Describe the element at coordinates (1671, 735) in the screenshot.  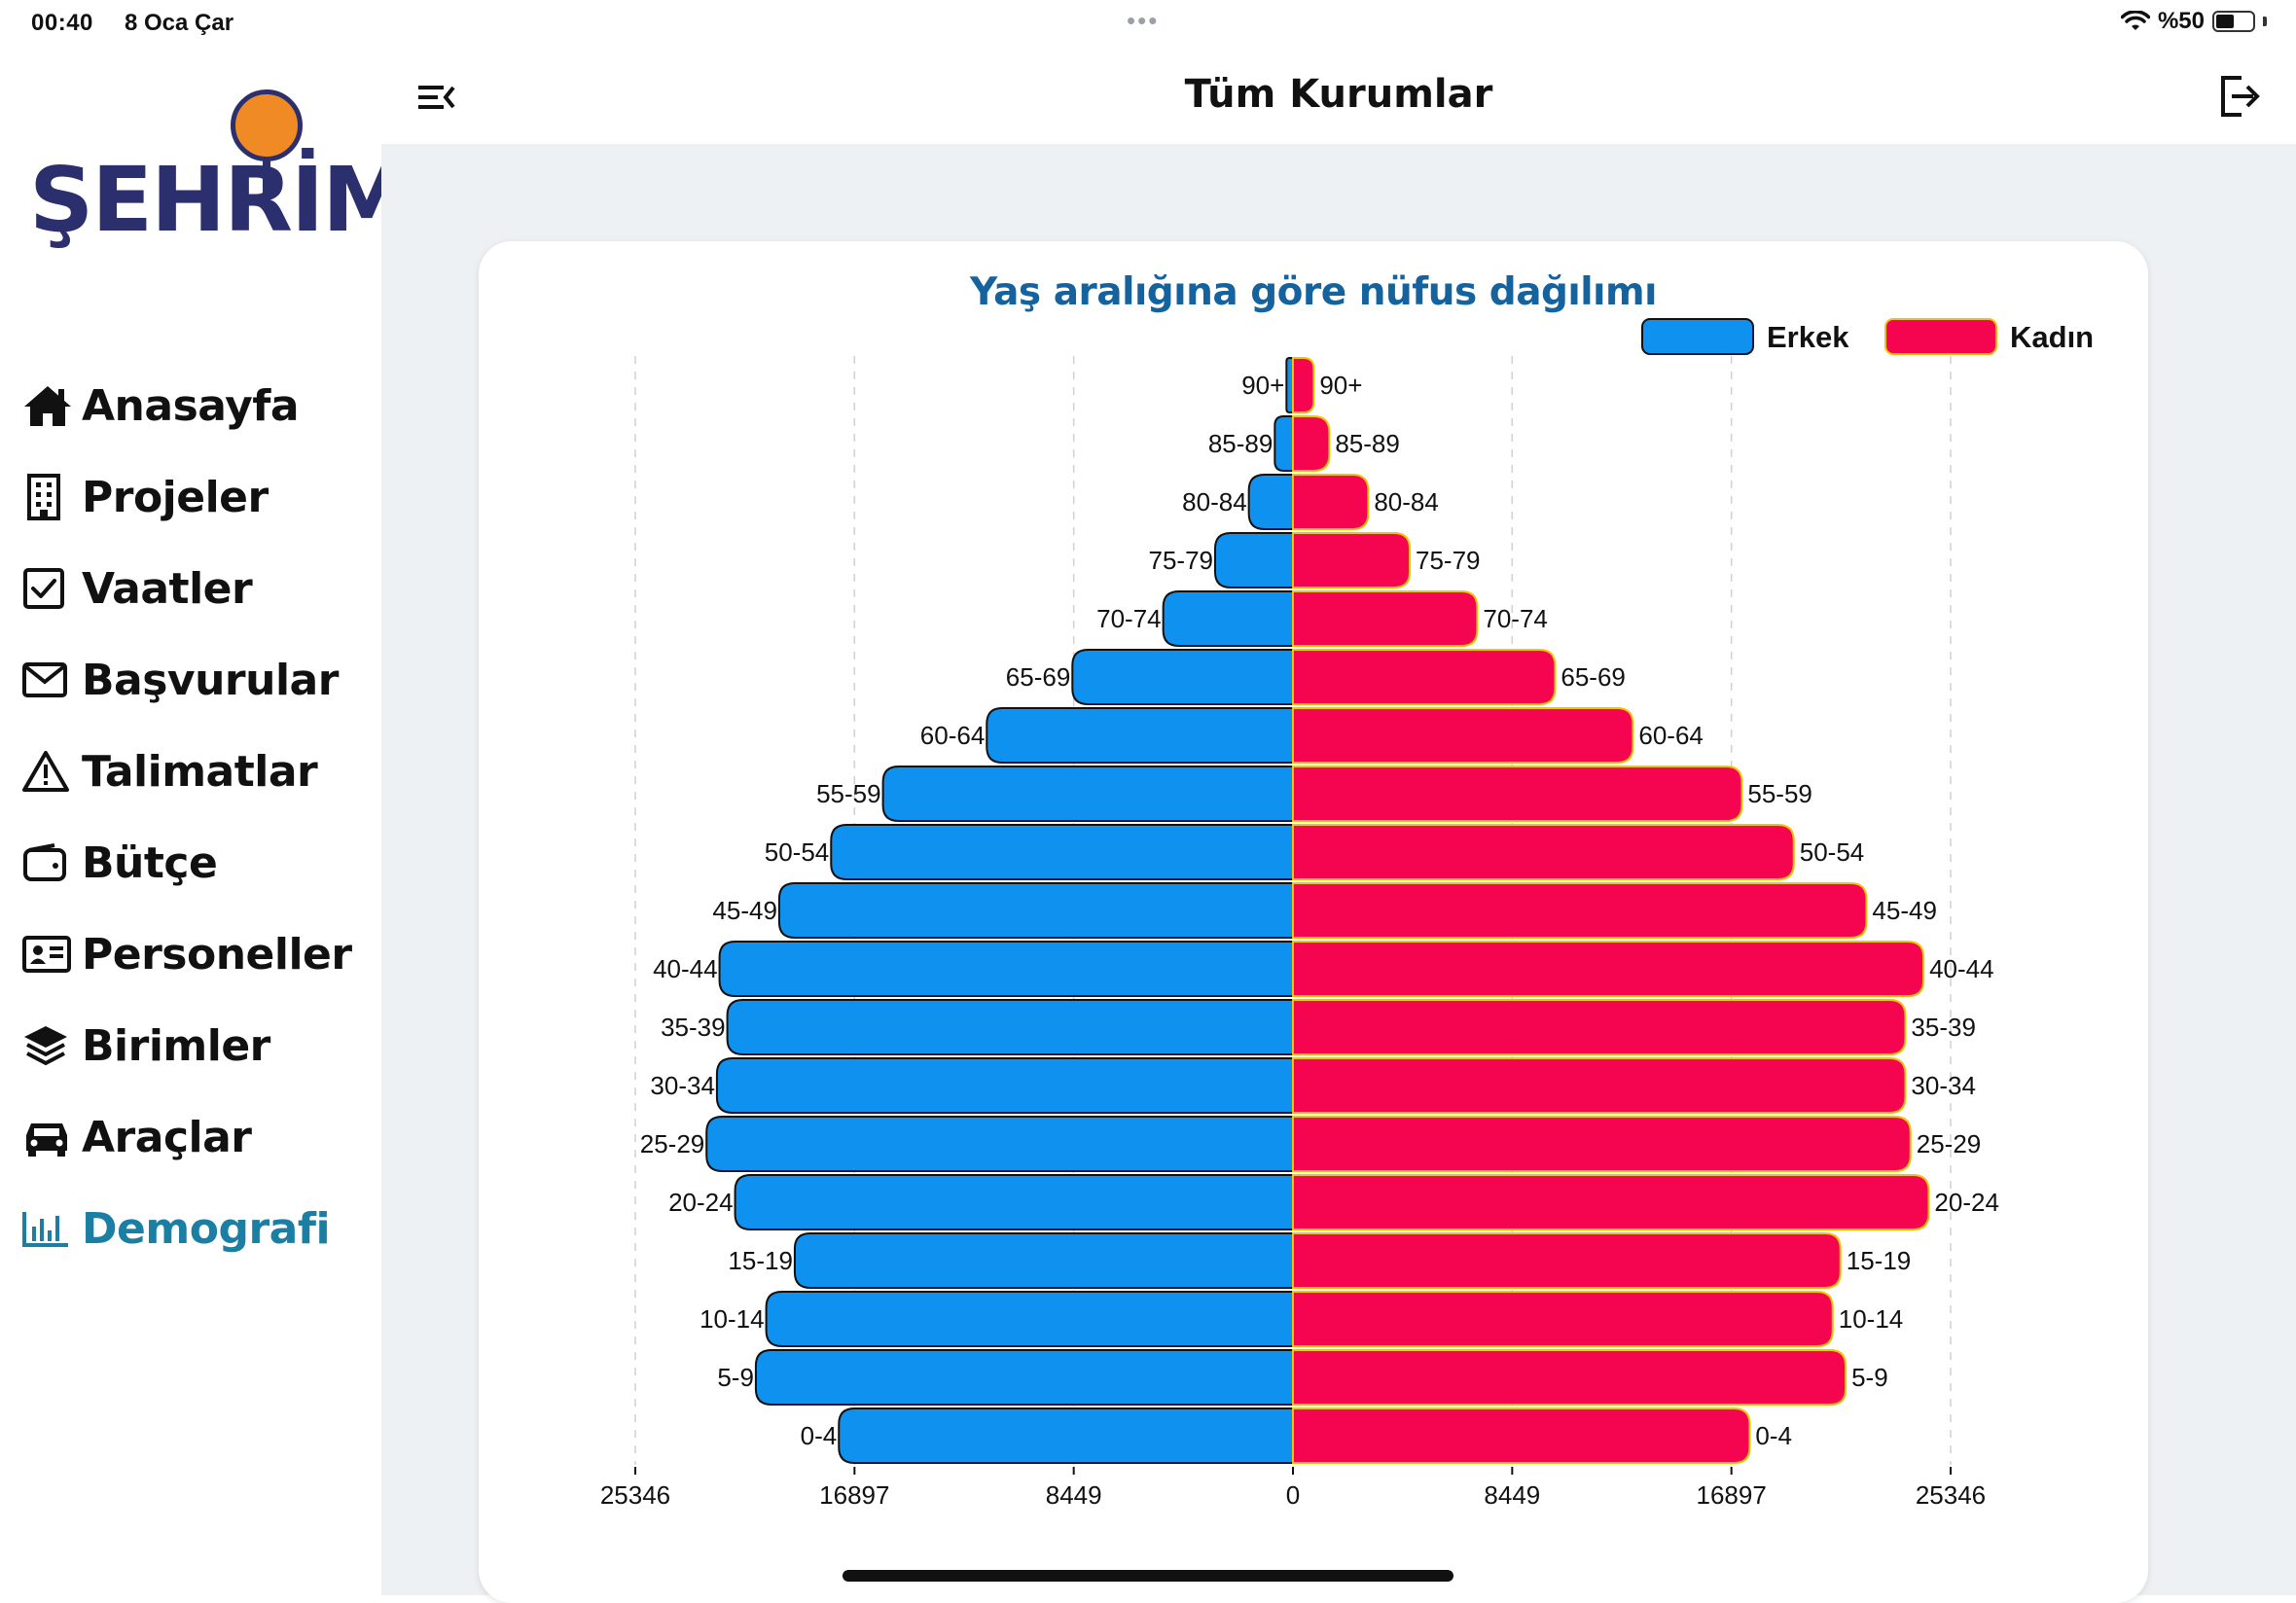
I see `bar-label-kadin: 60-64` at that location.